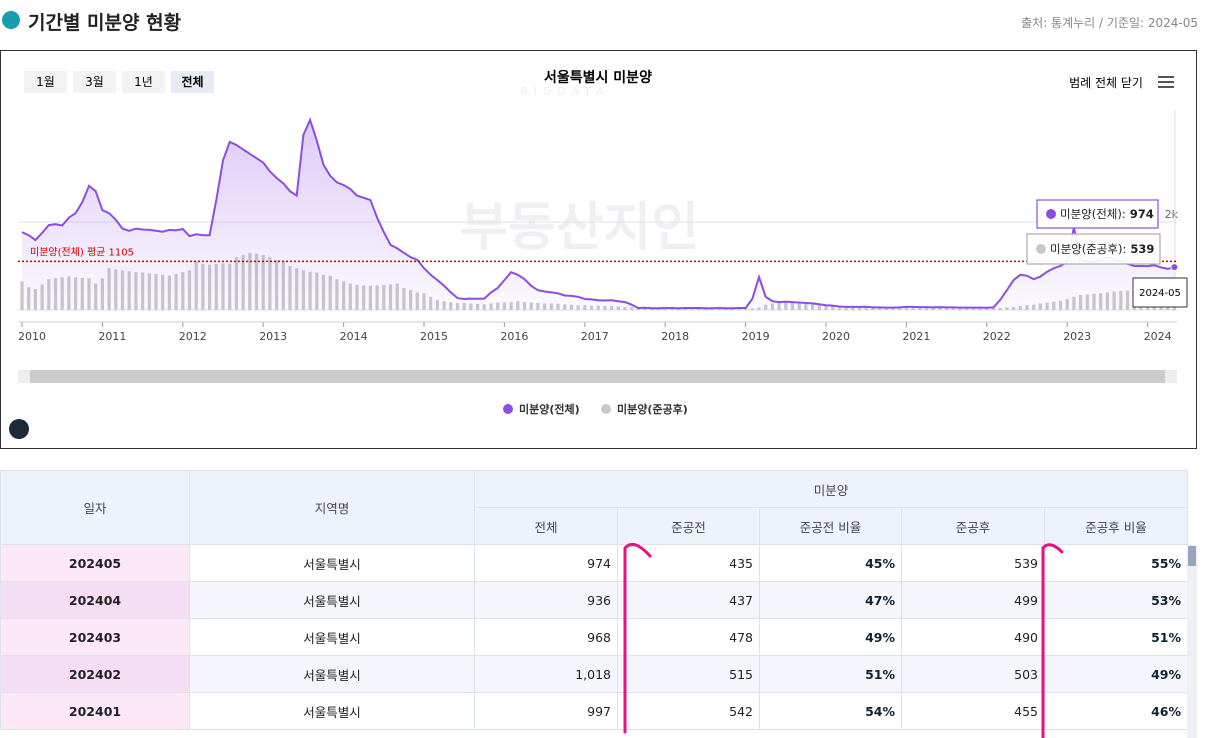 Image resolution: width=1206 pixels, height=738 pixels. Describe the element at coordinates (546, 563) in the screenshot. I see `table-cell: 974` at that location.